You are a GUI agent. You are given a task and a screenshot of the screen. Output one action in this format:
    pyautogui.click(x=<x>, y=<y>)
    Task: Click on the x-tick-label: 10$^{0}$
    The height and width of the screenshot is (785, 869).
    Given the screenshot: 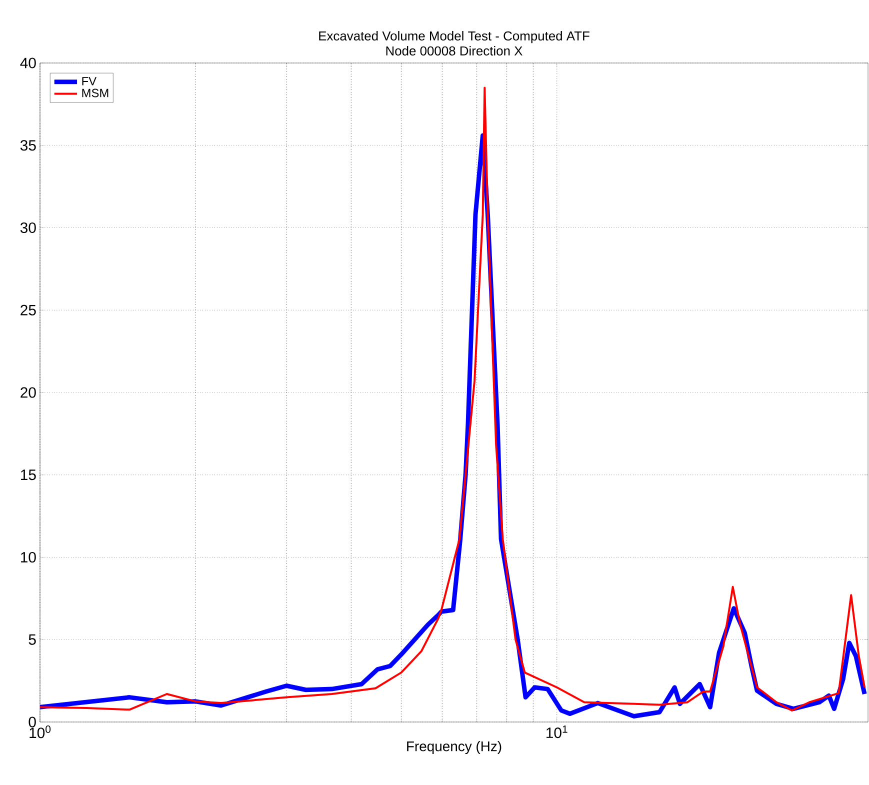 What is the action you would take?
    pyautogui.click(x=40, y=732)
    